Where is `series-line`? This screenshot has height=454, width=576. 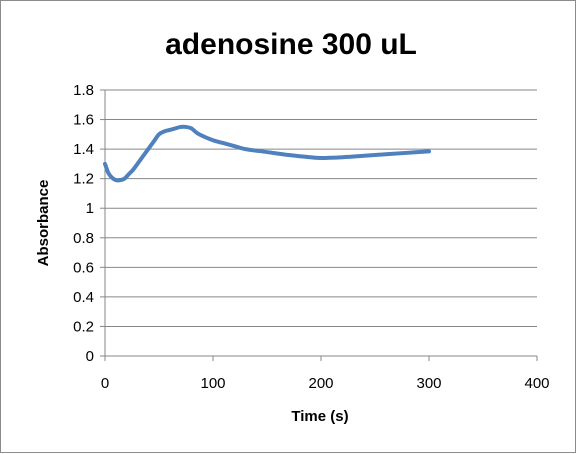 series-line is located at coordinates (267, 153).